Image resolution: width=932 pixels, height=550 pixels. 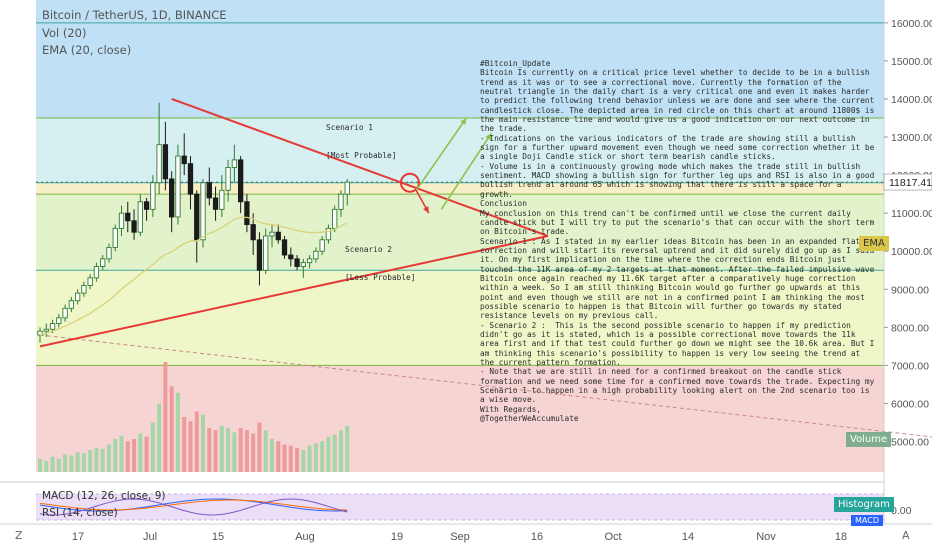 What do you see at coordinates (869, 439) in the screenshot?
I see `volume-badge: Volume` at bounding box center [869, 439].